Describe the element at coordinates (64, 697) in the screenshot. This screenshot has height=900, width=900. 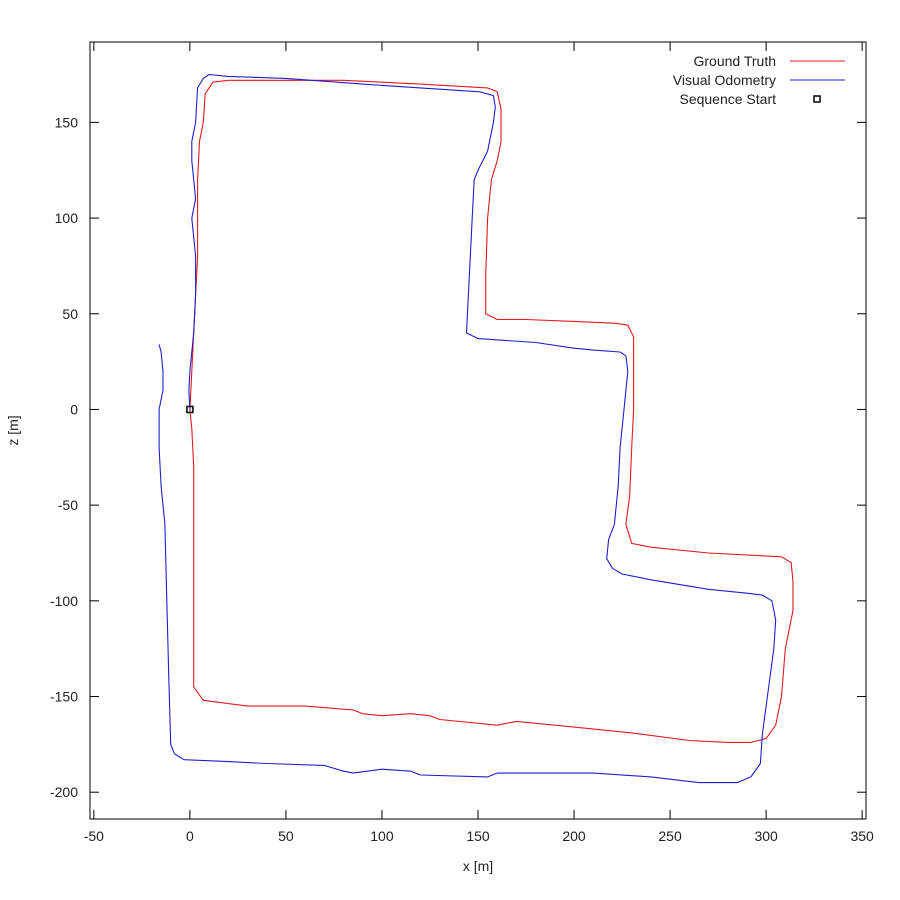
I see `y-tick-label: -150` at that location.